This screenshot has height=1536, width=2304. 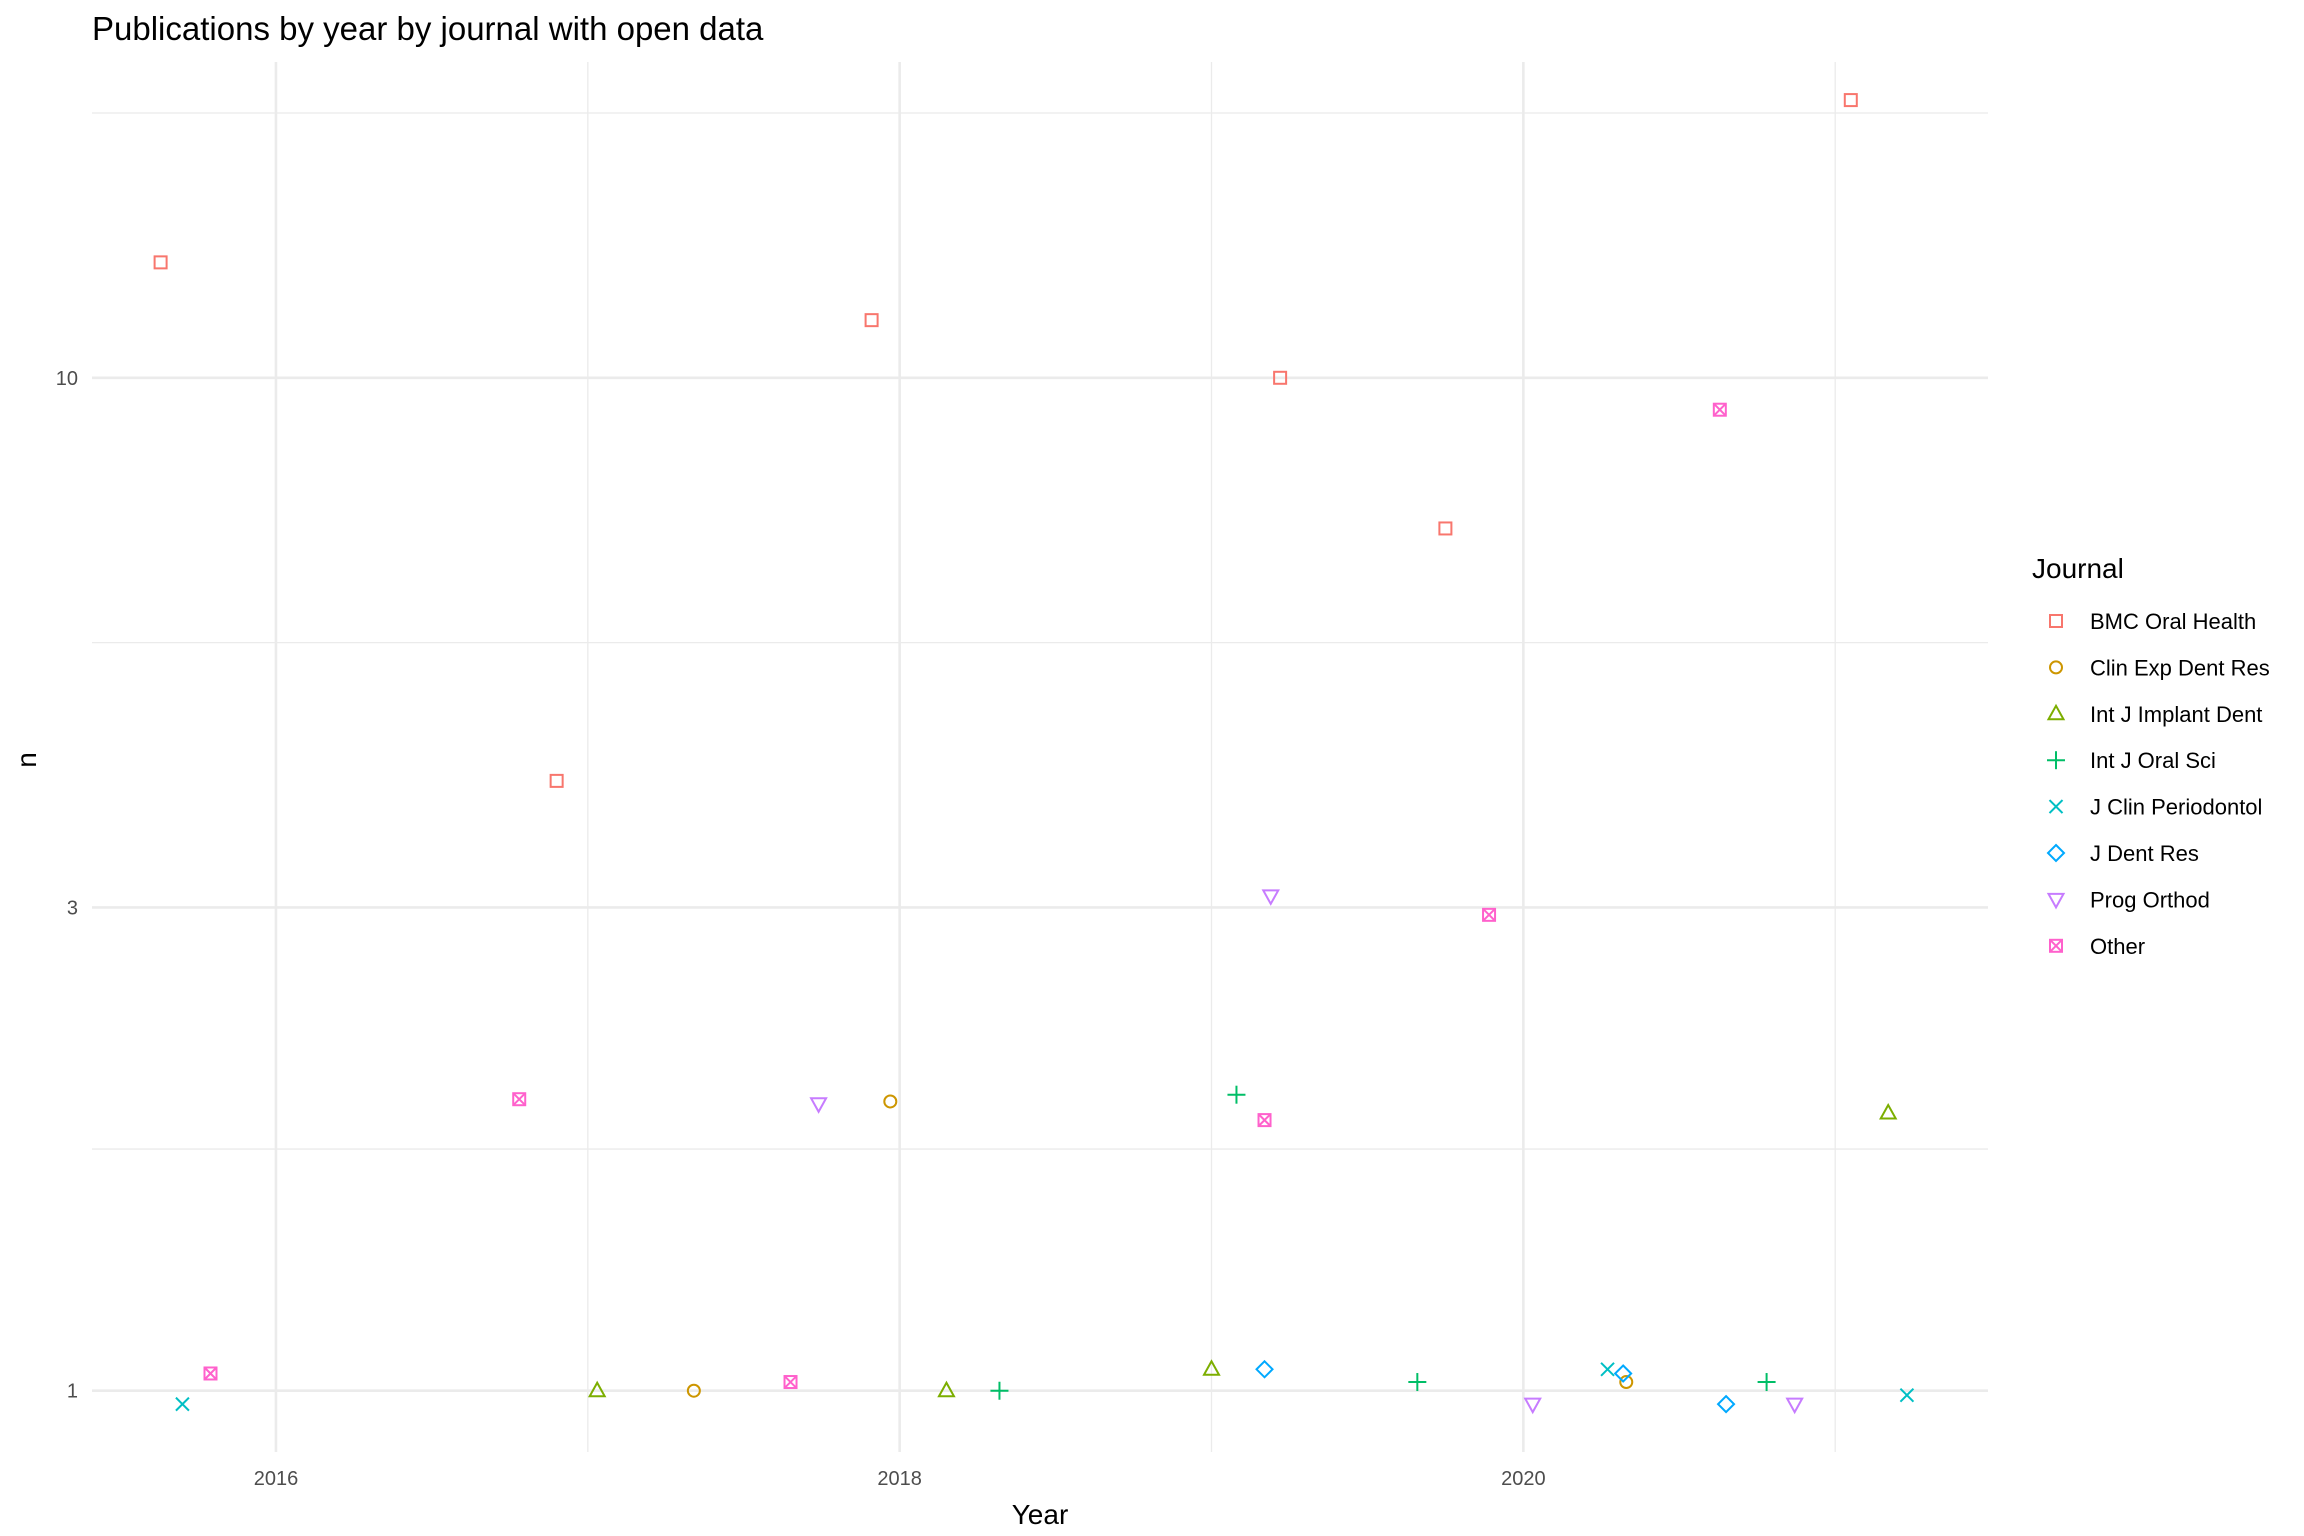 I want to click on legend-label-int-j-oral-sci: Int J Oral Sci, so click(x=2153, y=760).